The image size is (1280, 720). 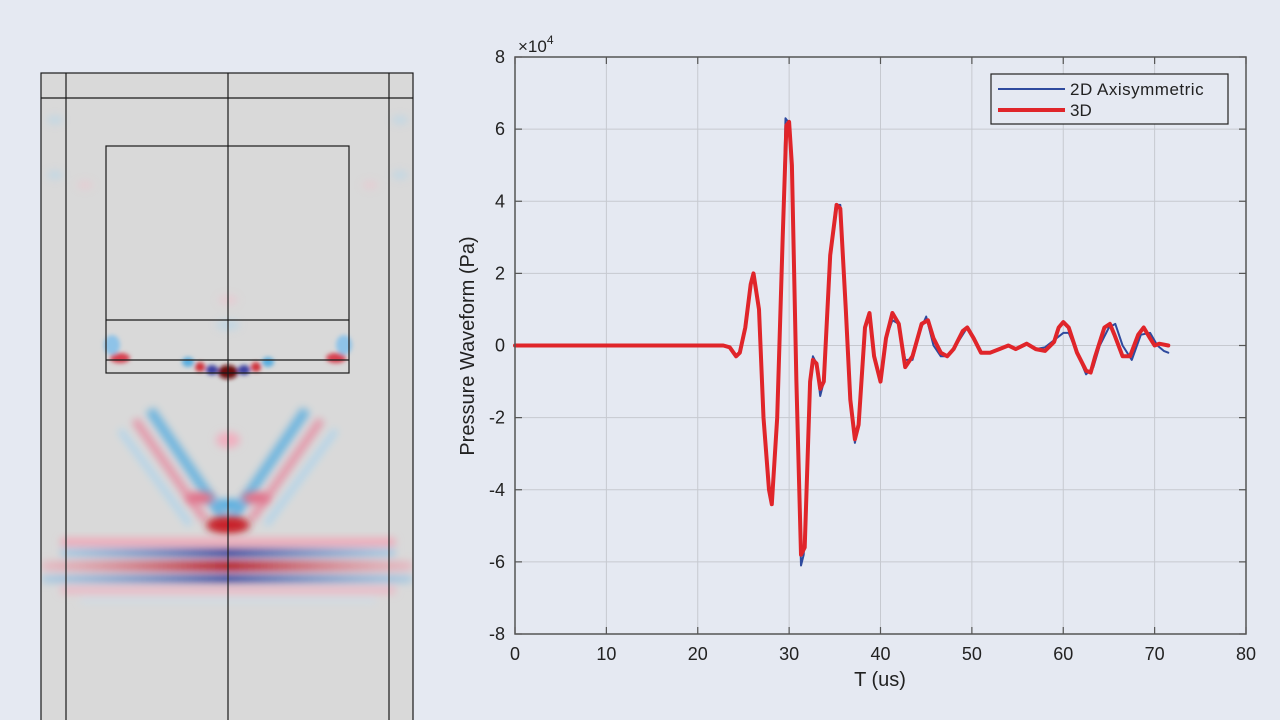 What do you see at coordinates (500, 129) in the screenshot?
I see `y-tick-label: 6` at bounding box center [500, 129].